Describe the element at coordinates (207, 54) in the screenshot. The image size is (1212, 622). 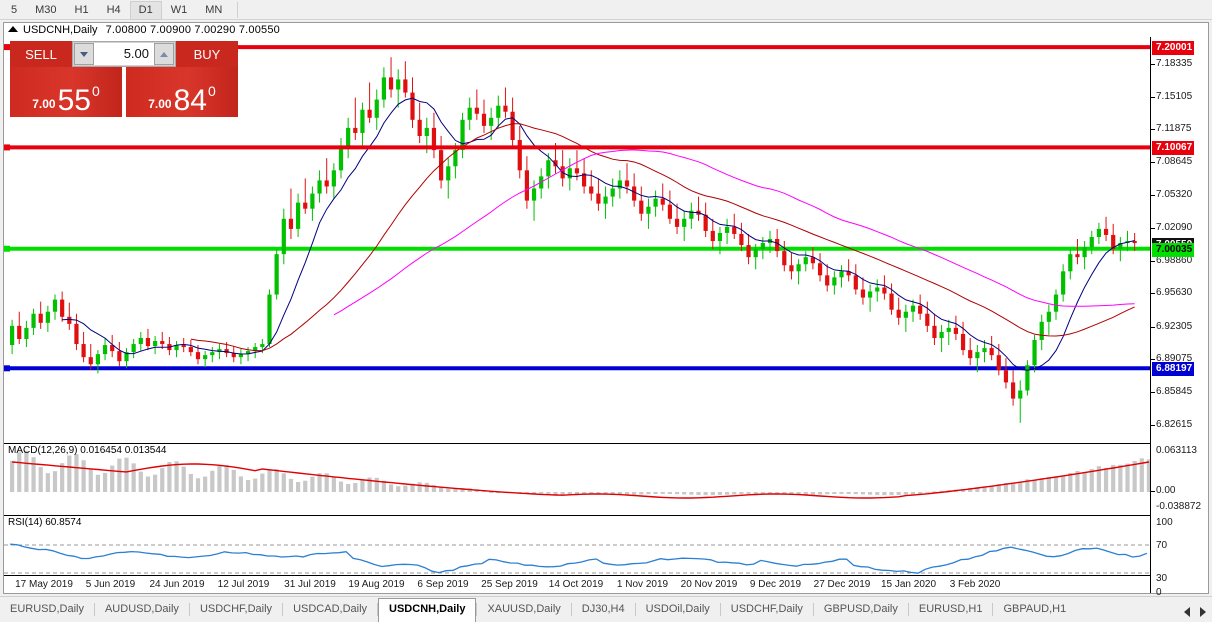
I see `buy-button: BUY` at that location.